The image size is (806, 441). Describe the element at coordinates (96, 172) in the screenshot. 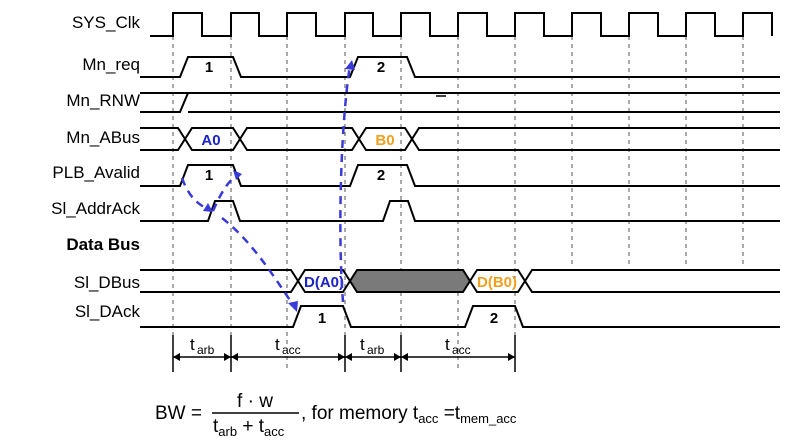

I see `label-plb-avalid: PLB_Avalid` at that location.